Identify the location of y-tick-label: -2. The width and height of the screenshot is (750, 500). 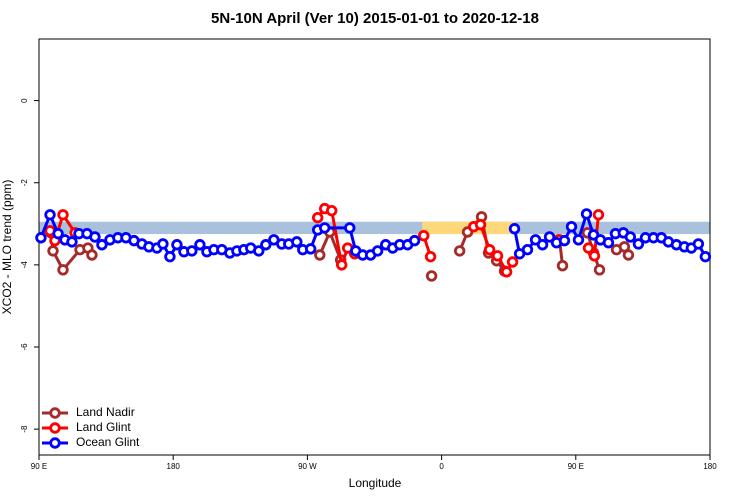
(24, 183).